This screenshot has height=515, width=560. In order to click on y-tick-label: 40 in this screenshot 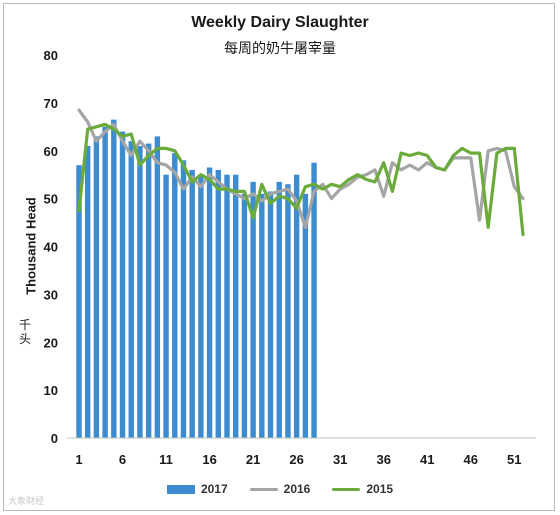, I will do `click(51, 247)`.